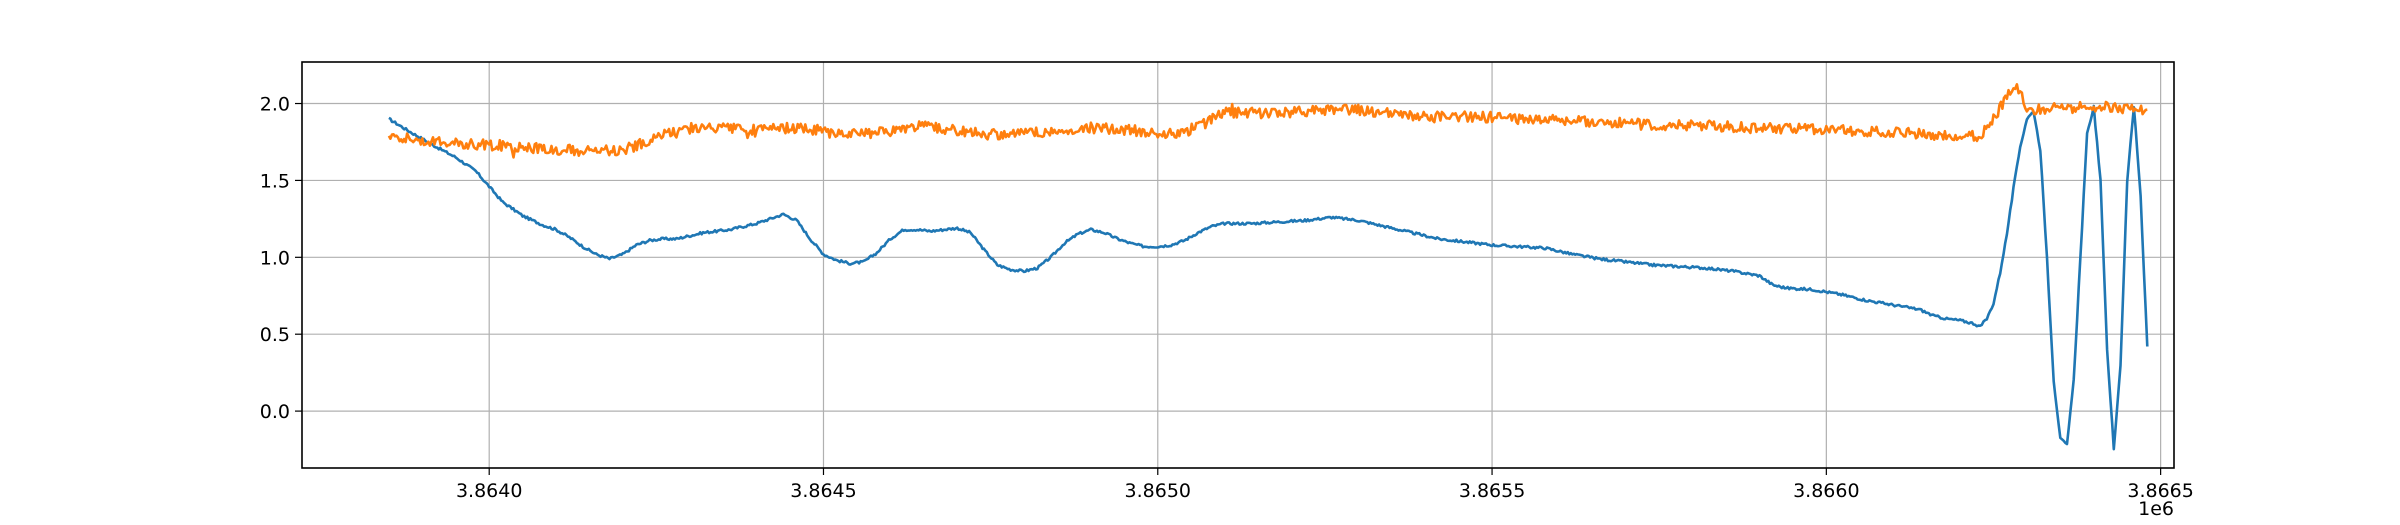  Describe the element at coordinates (275, 335) in the screenshot. I see `y-tick-label: 0.5` at that location.